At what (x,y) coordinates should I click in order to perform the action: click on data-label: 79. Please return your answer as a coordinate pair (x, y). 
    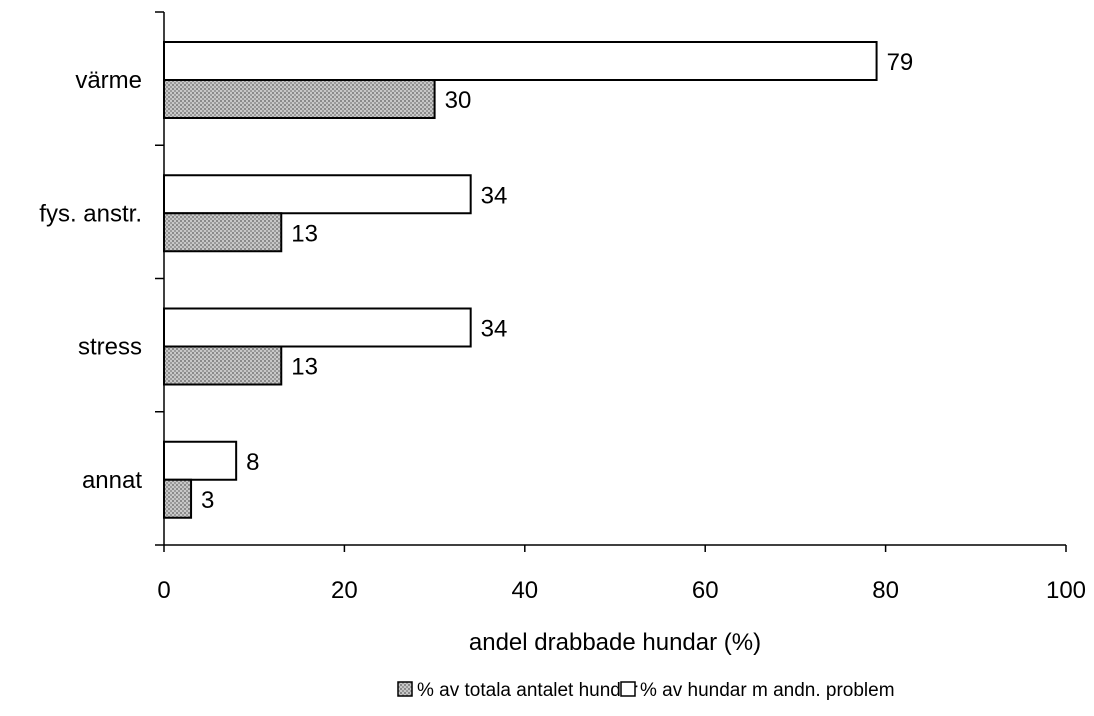
    Looking at the image, I should click on (900, 62).